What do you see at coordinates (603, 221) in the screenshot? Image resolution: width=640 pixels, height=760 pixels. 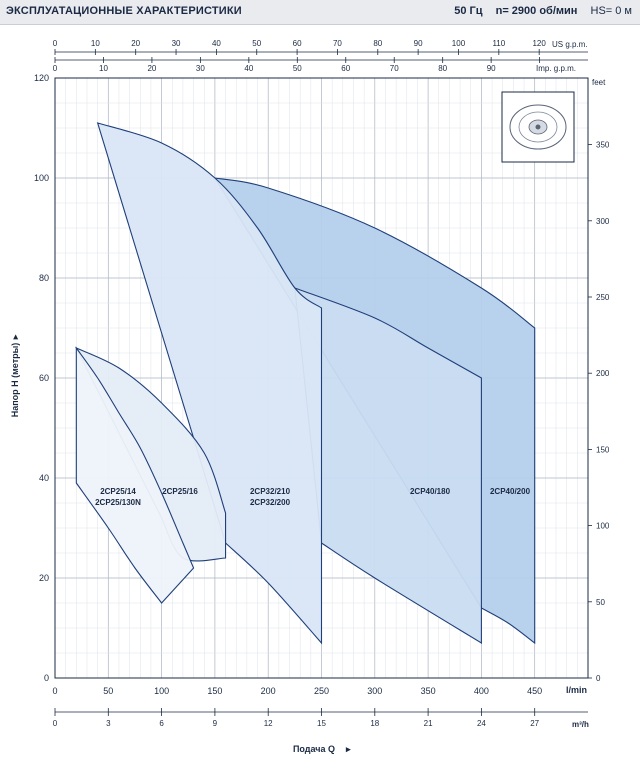 I see `feet-tick-label: 300` at bounding box center [603, 221].